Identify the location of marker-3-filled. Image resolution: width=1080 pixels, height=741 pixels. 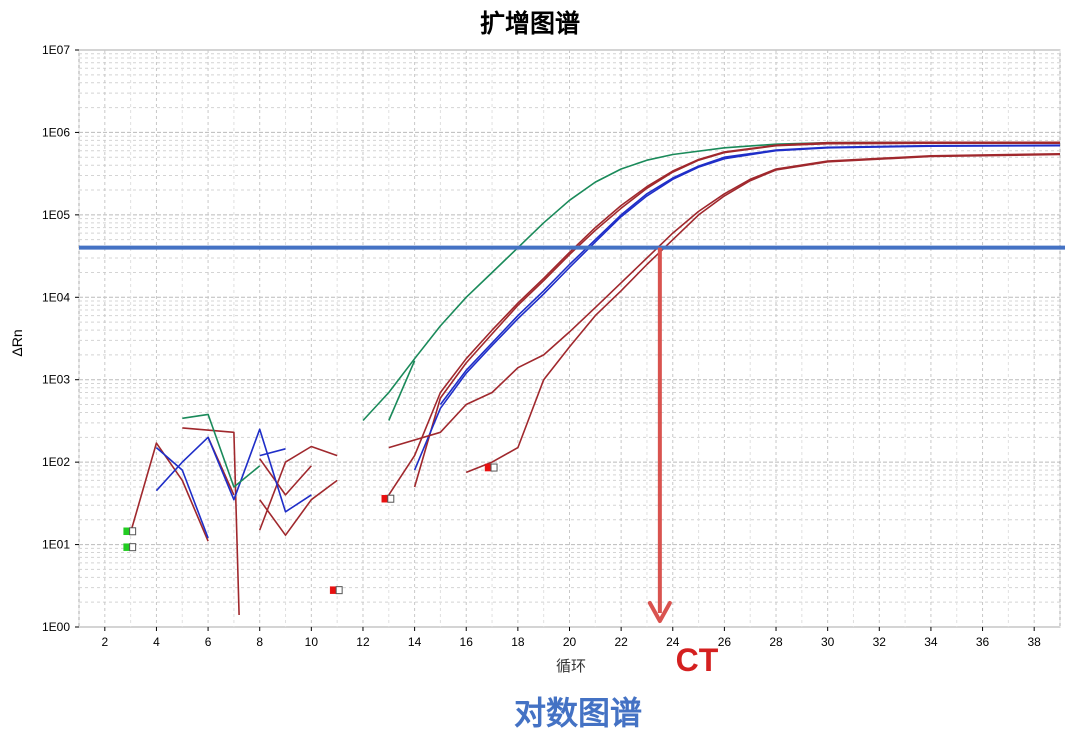
(333, 590).